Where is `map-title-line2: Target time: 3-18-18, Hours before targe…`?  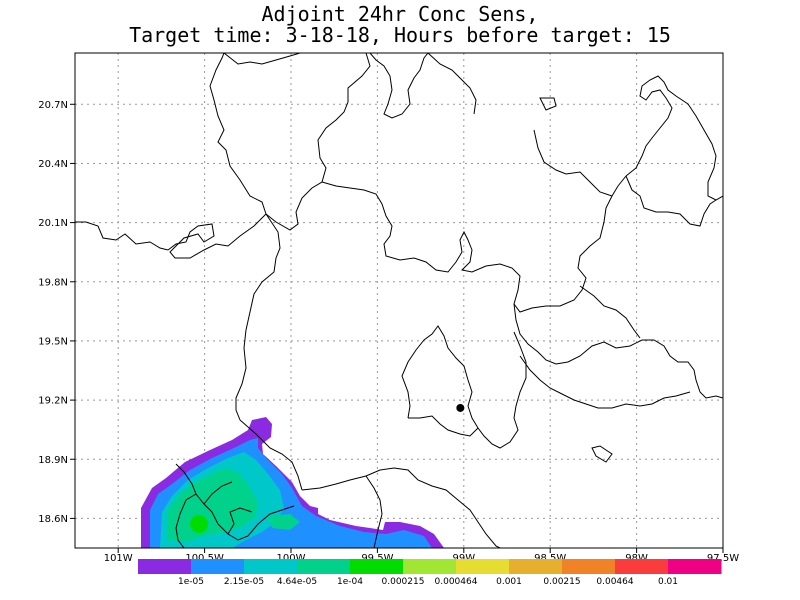 map-title-line2: Target time: 3-18-18, Hours before targe… is located at coordinates (400, 35).